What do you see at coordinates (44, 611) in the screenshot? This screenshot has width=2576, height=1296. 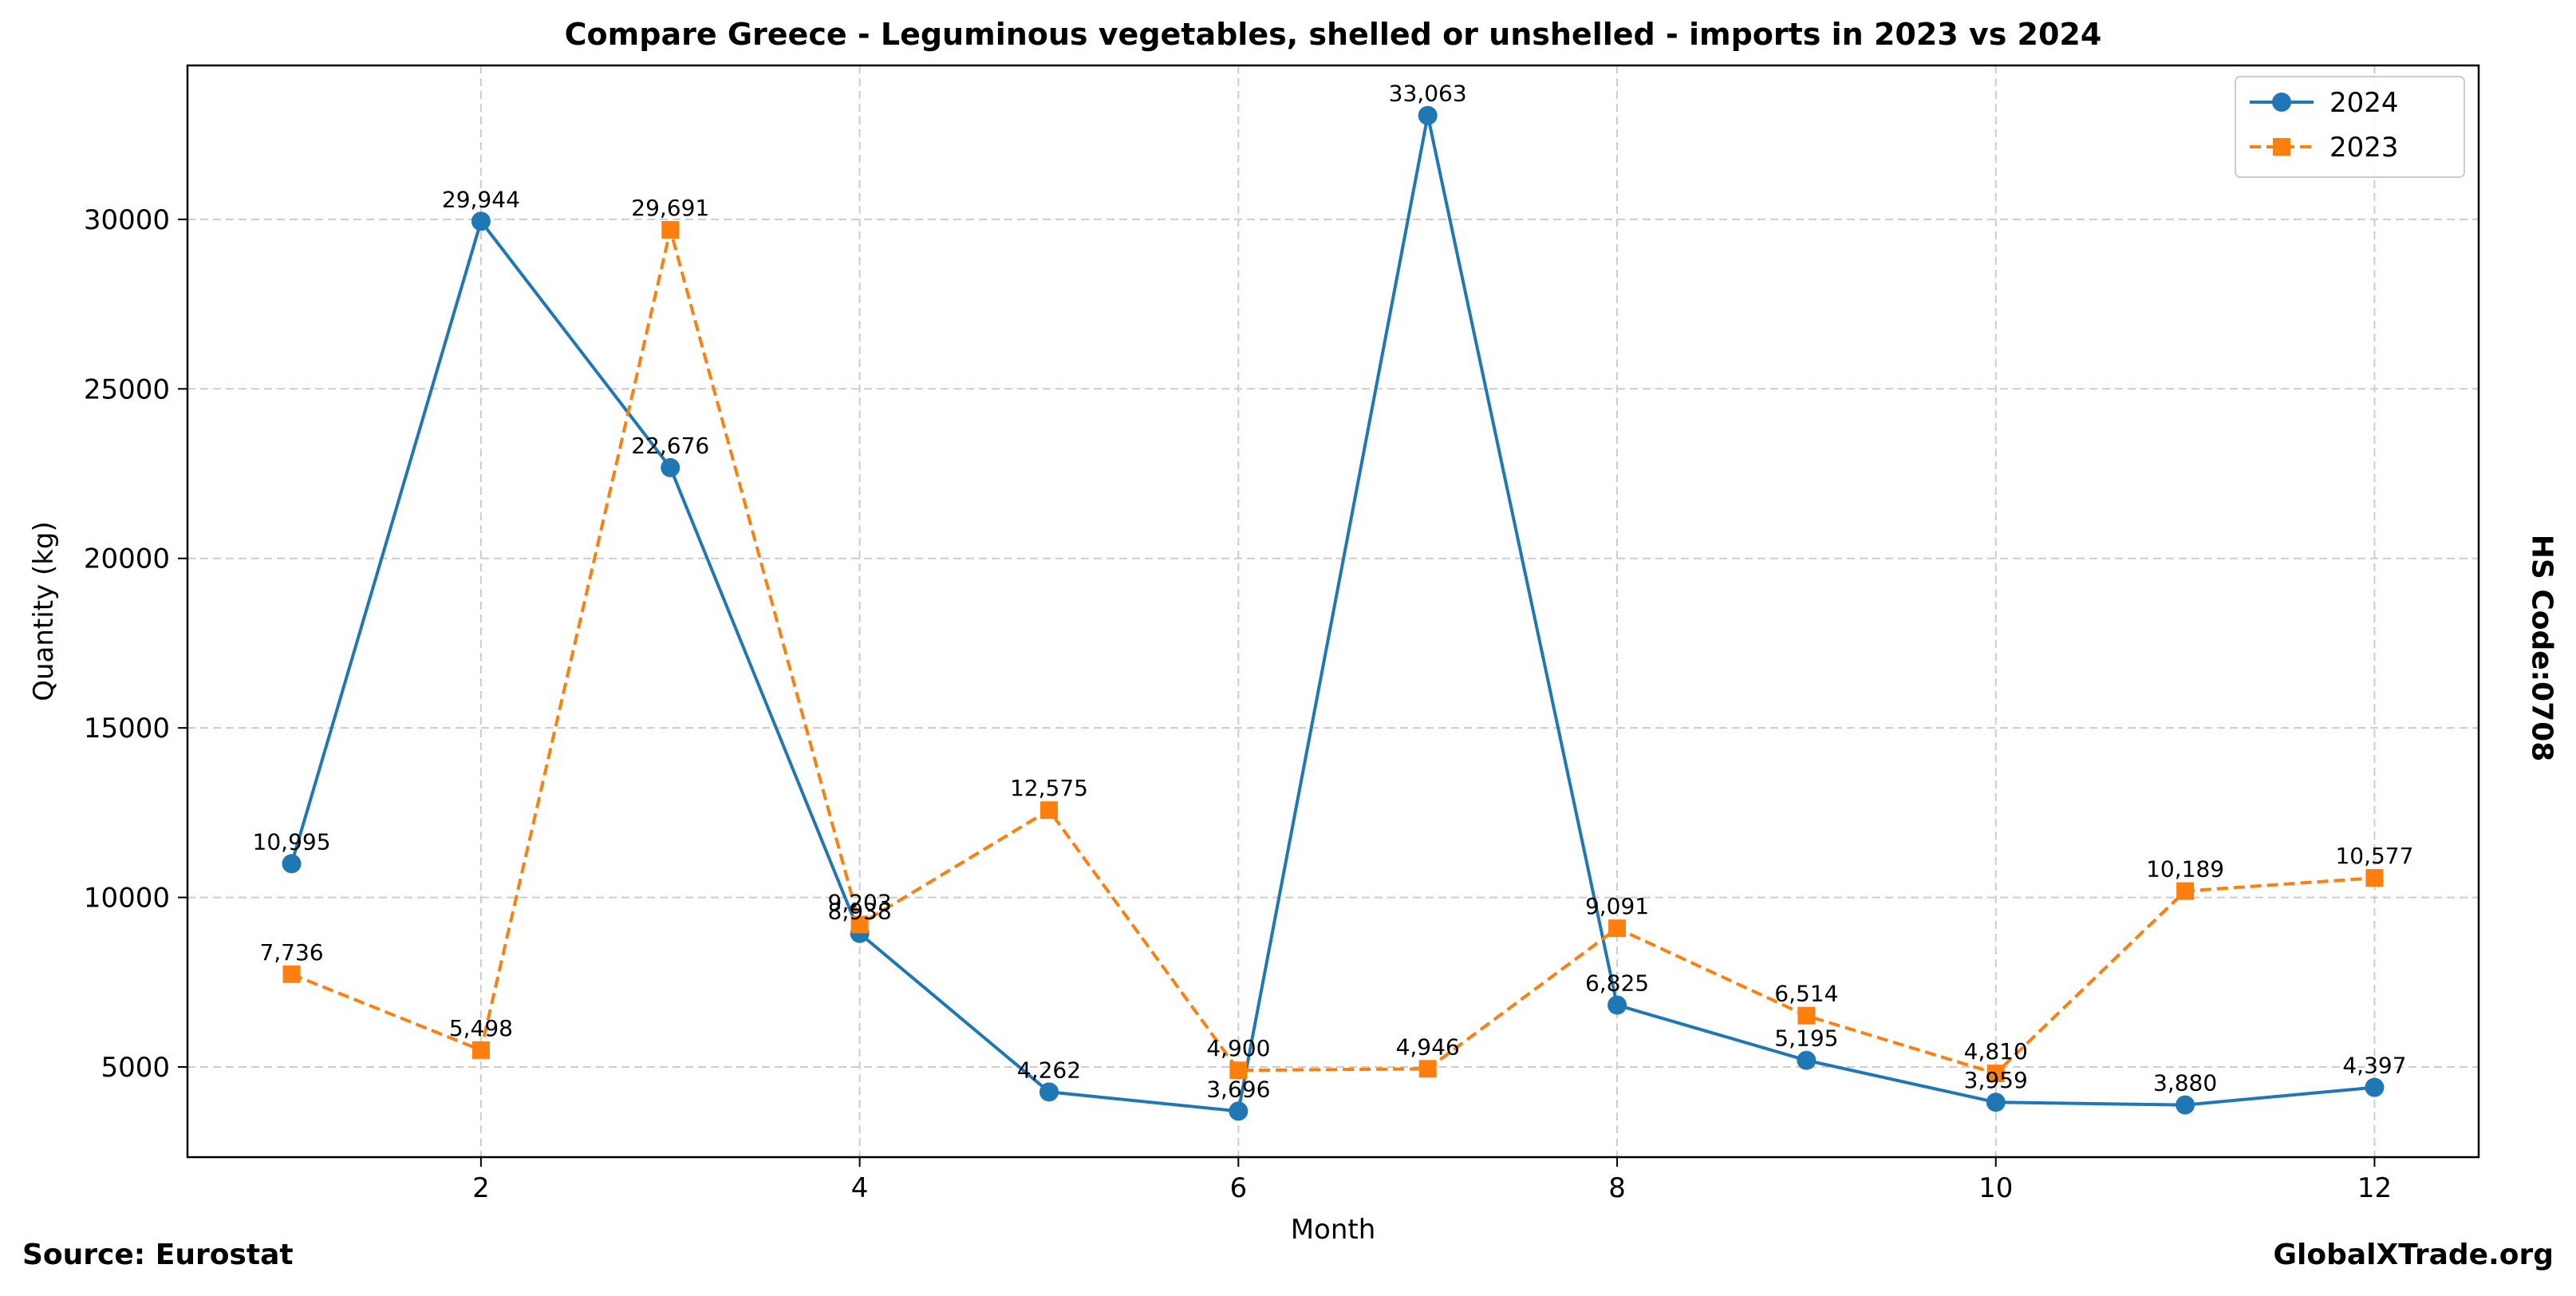 I see `y-axis-label: Quantity (kg)` at bounding box center [44, 611].